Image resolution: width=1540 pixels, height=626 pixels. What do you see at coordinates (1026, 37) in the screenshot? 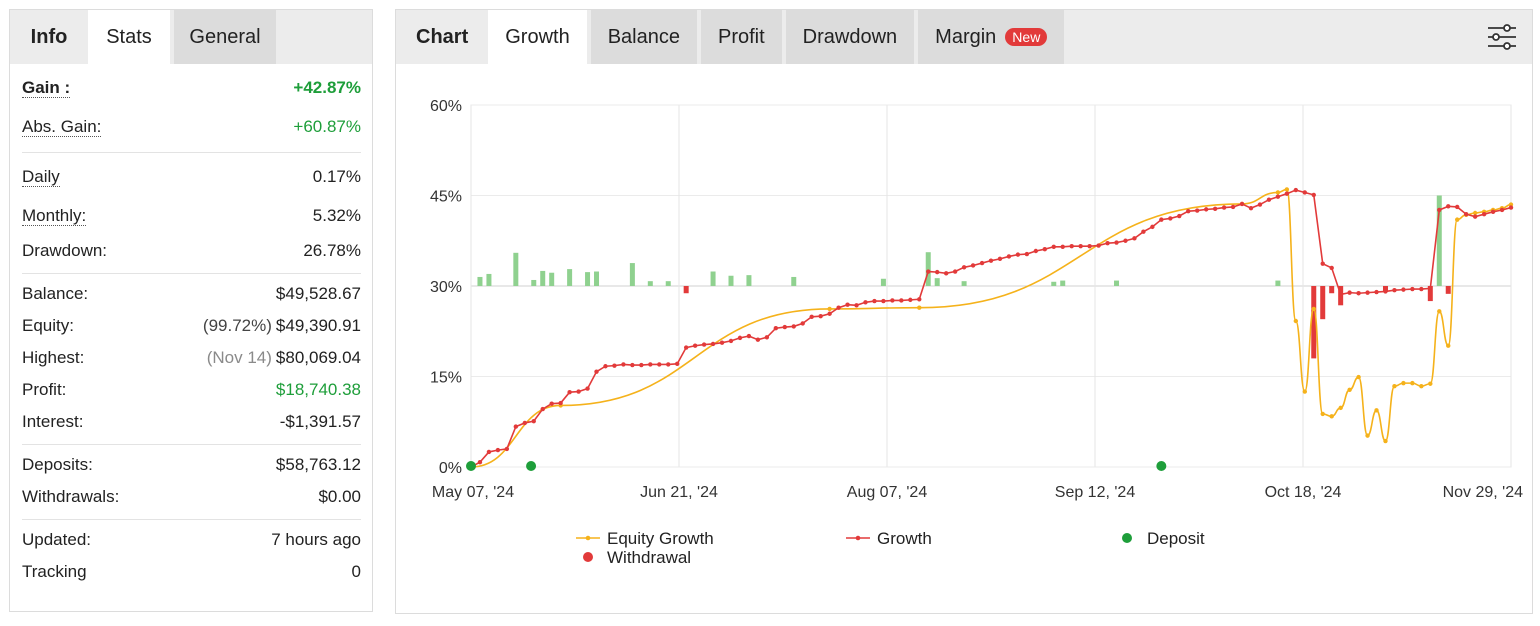
I see `new-badge: New` at bounding box center [1026, 37].